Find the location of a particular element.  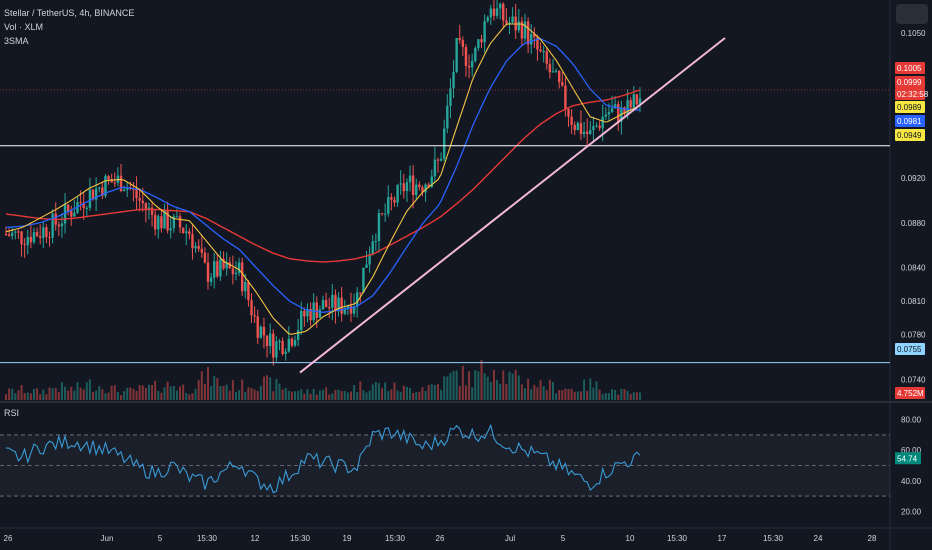

symbol-title: Stellar / TetherUS, 4h, BINANCE is located at coordinates (69, 13).